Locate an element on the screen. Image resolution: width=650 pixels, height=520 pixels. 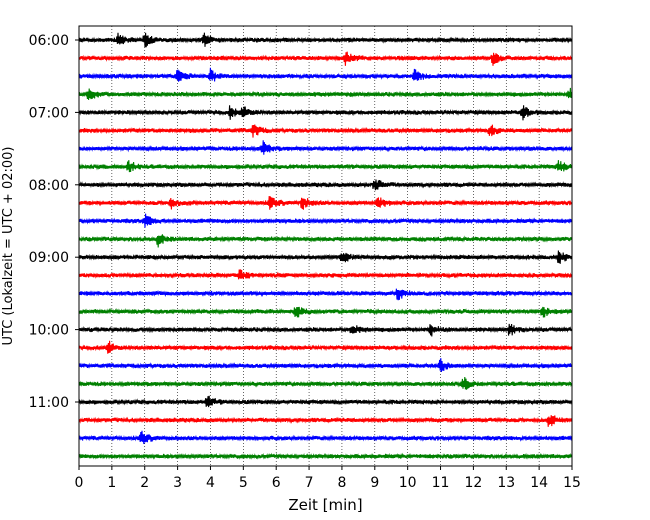
x-tick-label: 9 is located at coordinates (374, 483).